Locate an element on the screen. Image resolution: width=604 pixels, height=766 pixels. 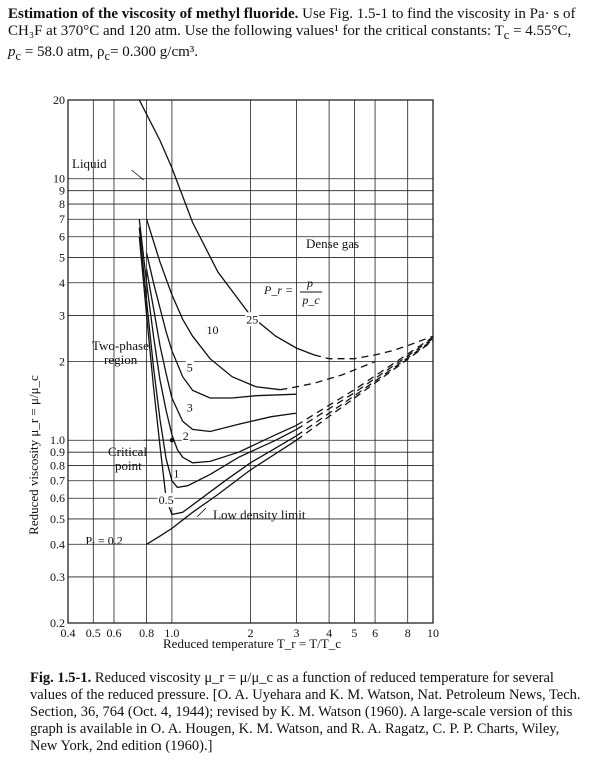
x-tick-label: 6 is located at coordinates (375, 633).